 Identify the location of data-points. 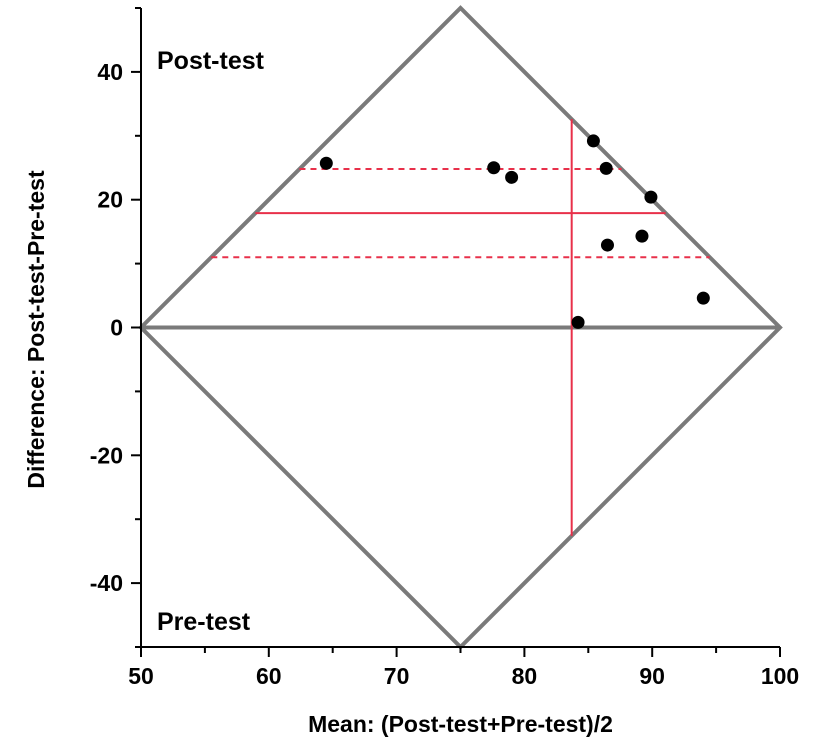
(514, 231).